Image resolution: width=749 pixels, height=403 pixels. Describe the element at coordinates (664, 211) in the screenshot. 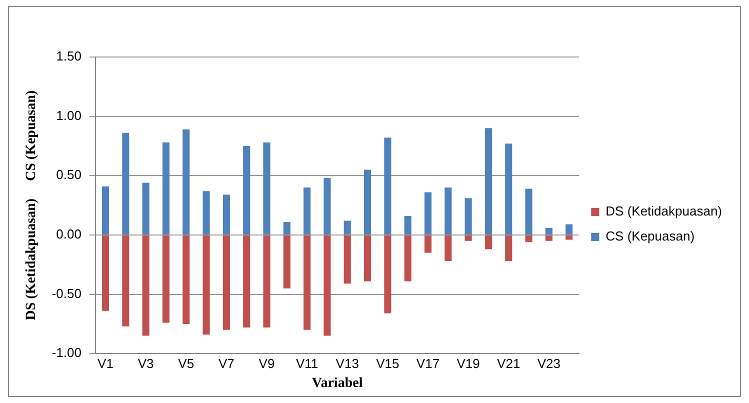

I see `legend-label: DS (Ketidakpuasan)` at that location.